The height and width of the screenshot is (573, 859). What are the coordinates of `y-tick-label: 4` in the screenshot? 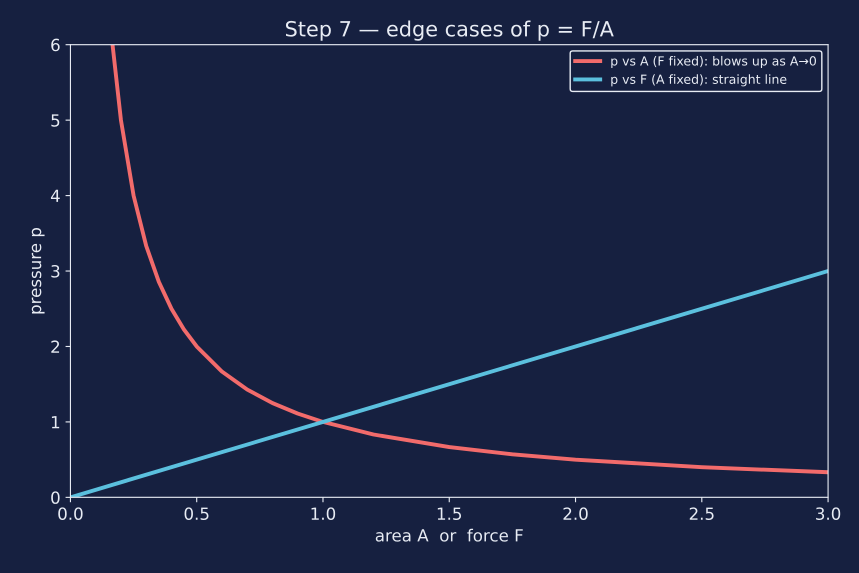 It's located at (55, 196).